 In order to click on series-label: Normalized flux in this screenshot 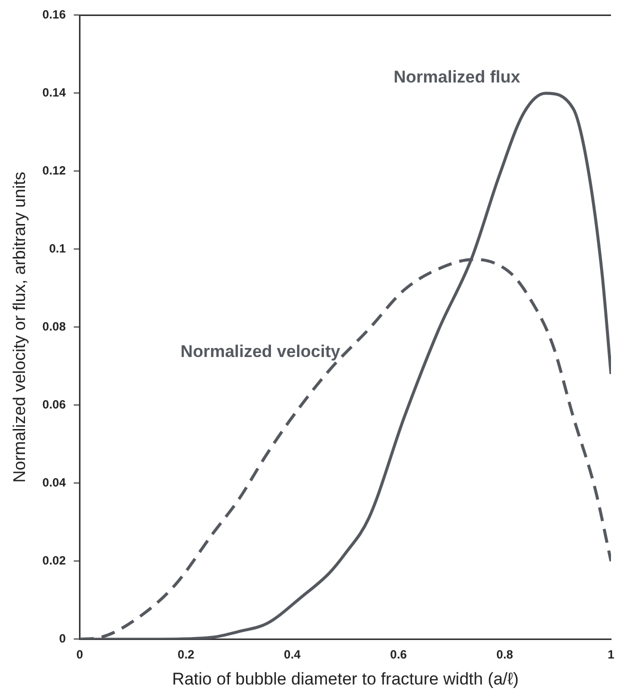, I will do `click(457, 76)`.